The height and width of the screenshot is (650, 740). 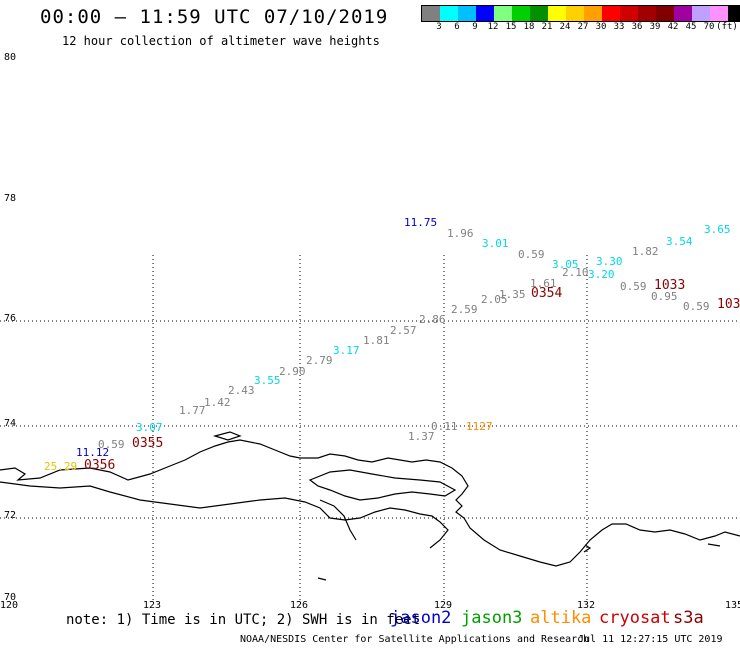 What do you see at coordinates (460, 233) in the screenshot?
I see `wave-height-label: 1.96` at bounding box center [460, 233].